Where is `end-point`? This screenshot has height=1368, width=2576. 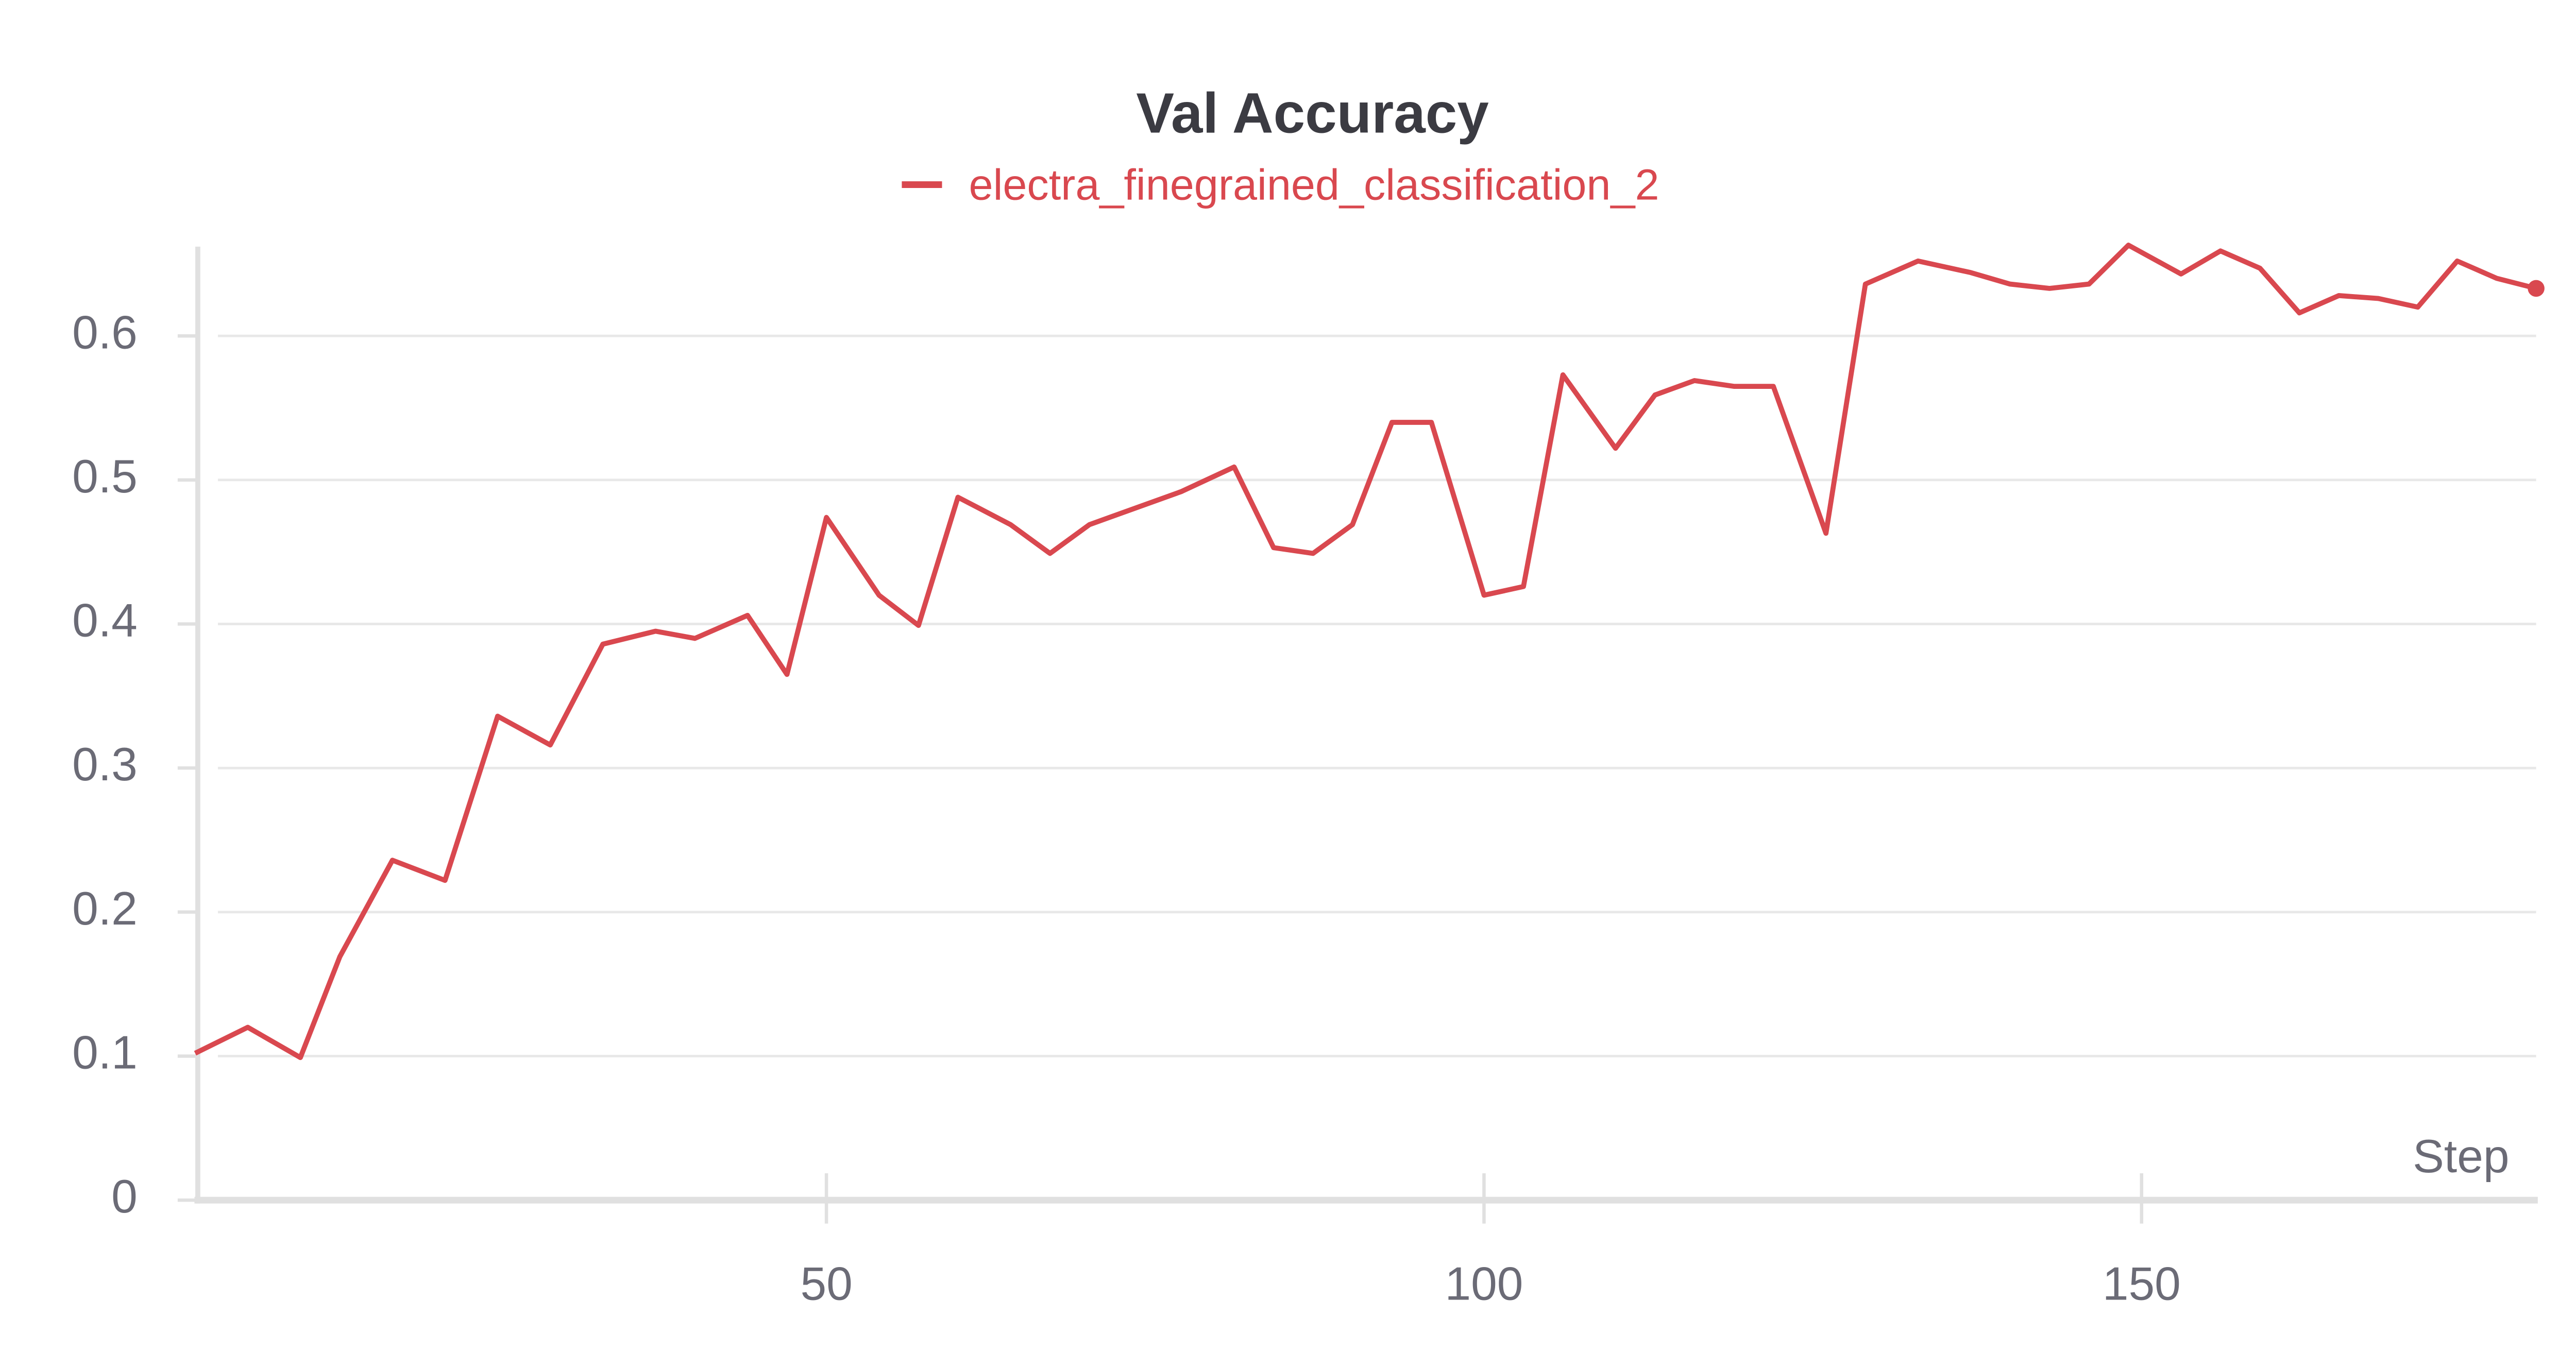 end-point is located at coordinates (2536, 288).